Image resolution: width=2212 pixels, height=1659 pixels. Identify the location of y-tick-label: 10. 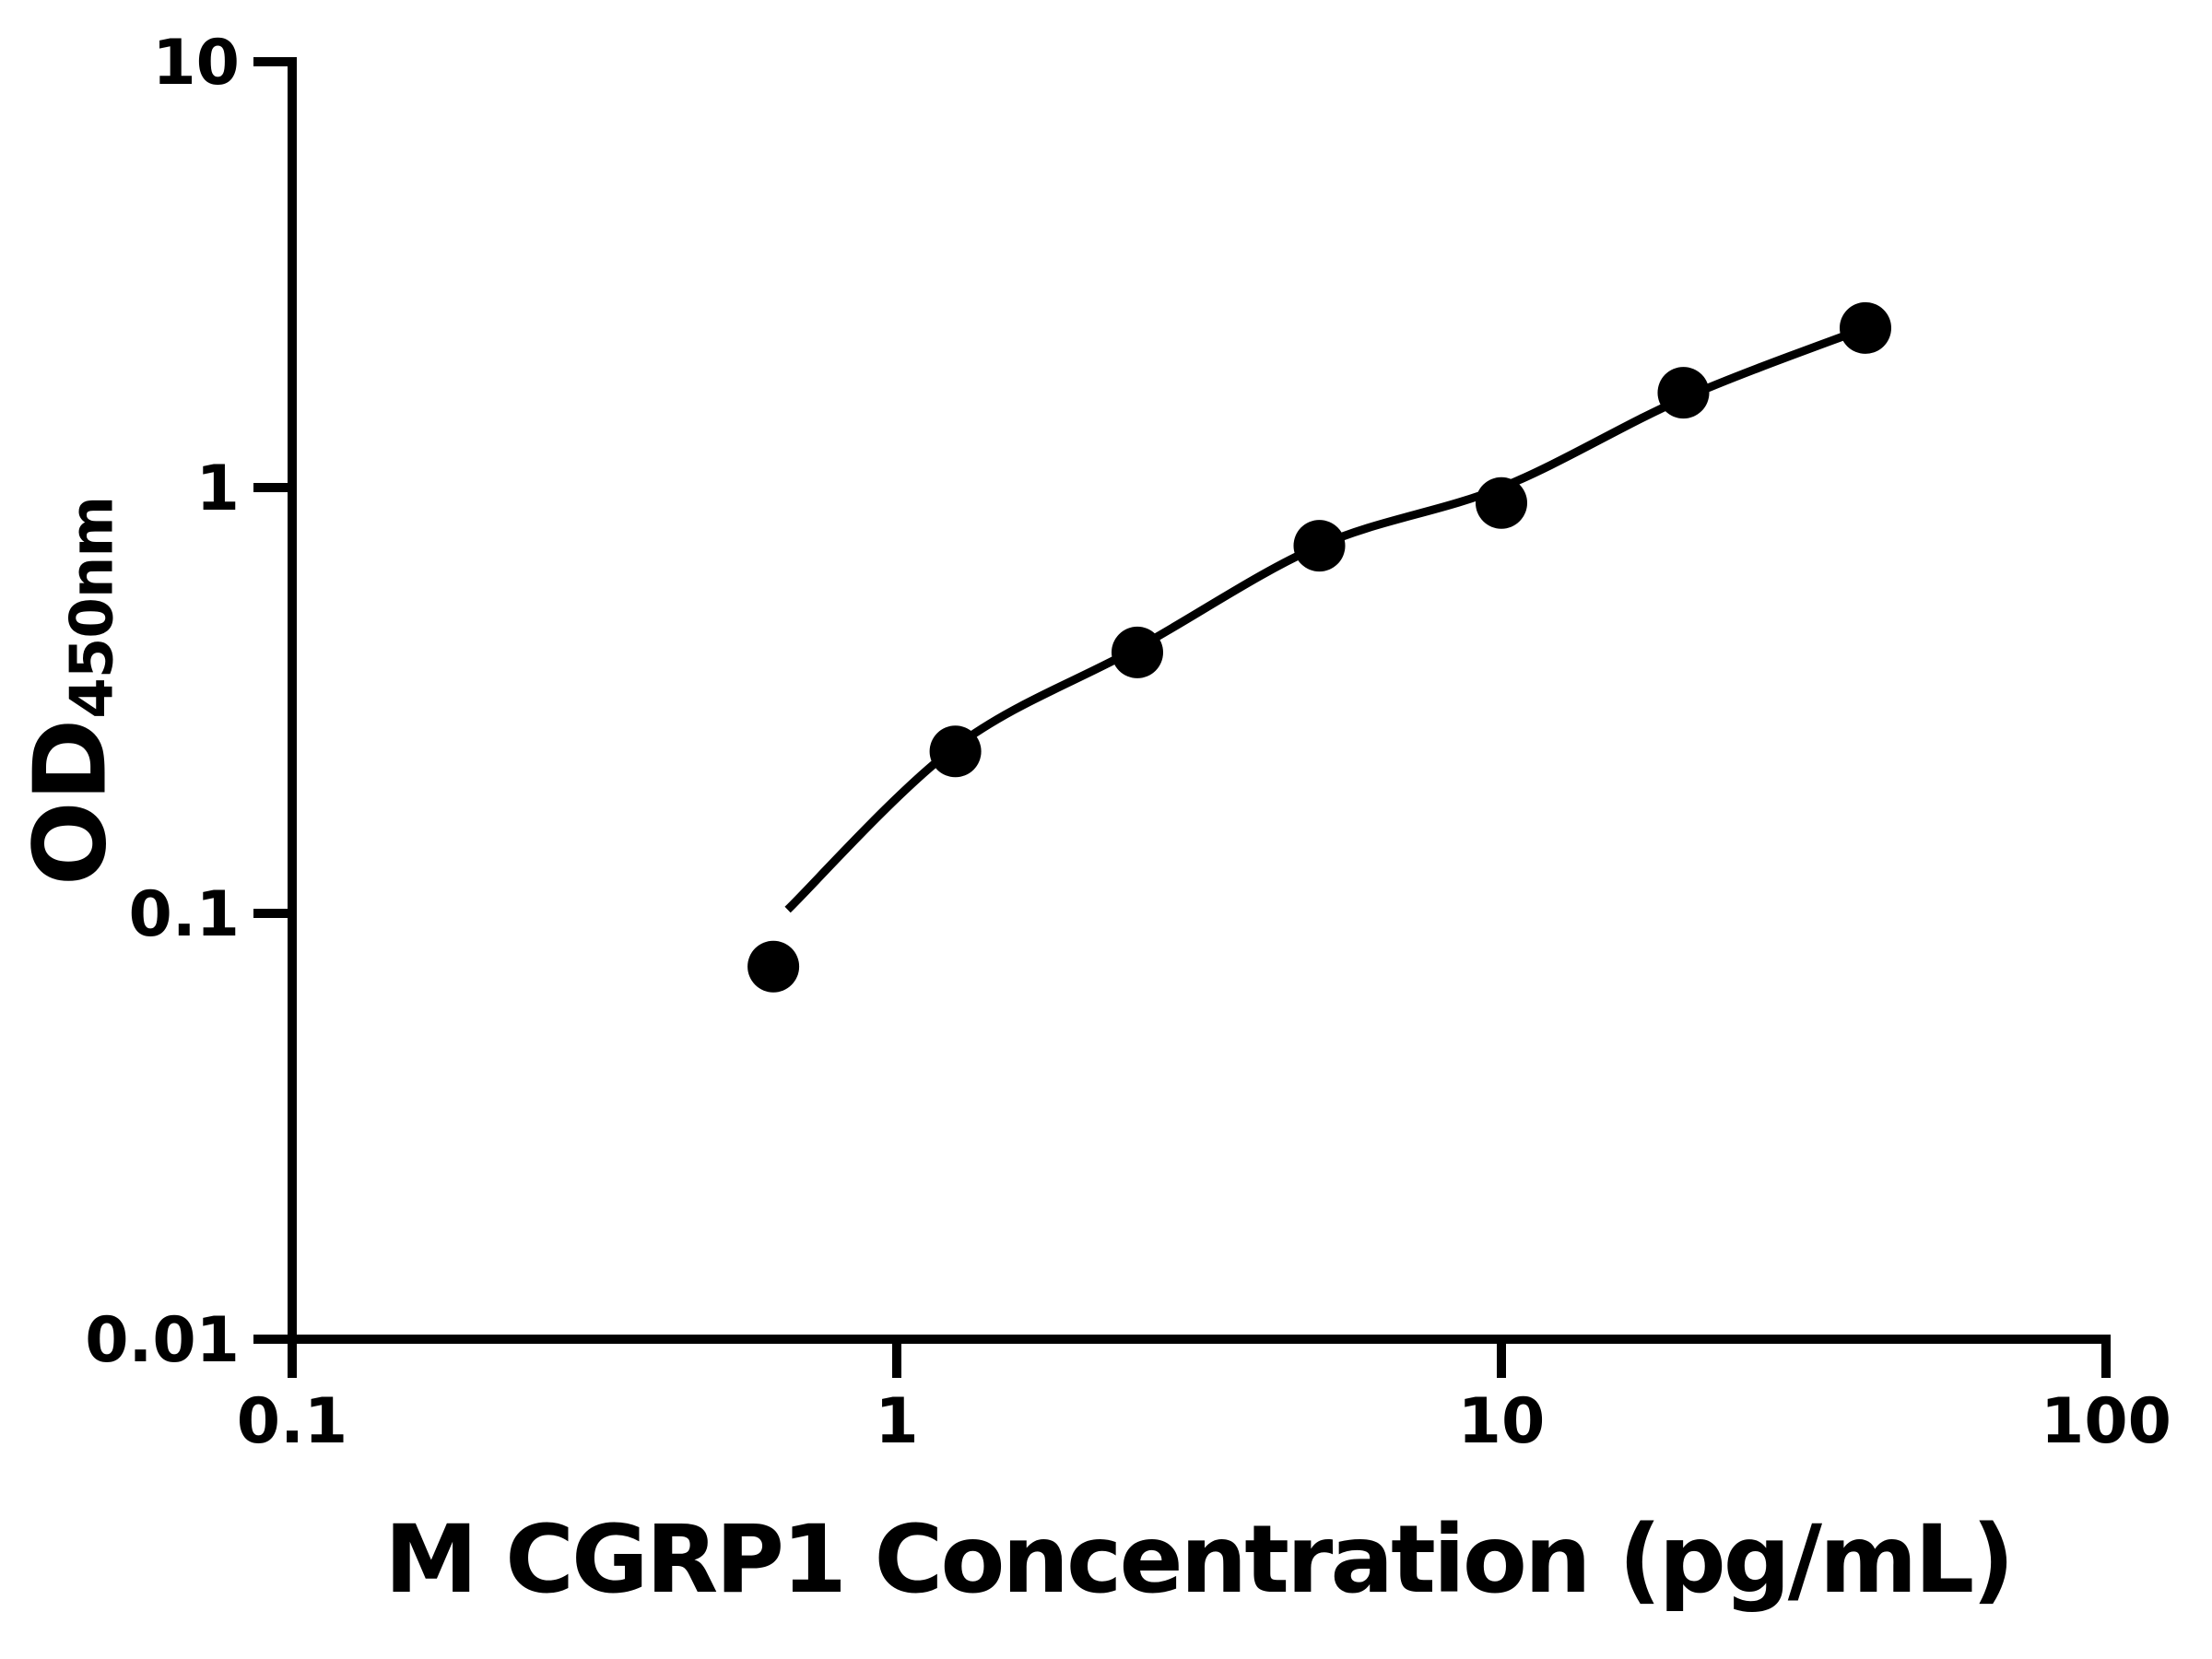
(196, 63).